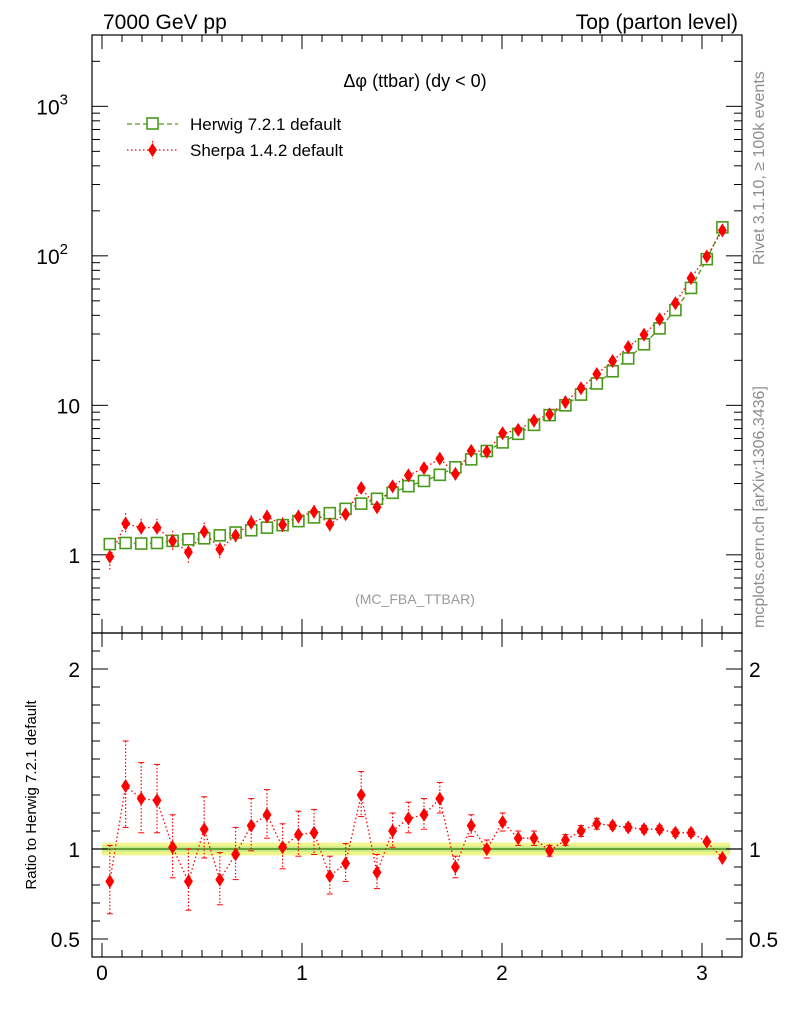 This screenshot has height=1024, width=786. What do you see at coordinates (265, 124) in the screenshot?
I see `legend-herwig-label: Herwig 7.2.1 default` at bounding box center [265, 124].